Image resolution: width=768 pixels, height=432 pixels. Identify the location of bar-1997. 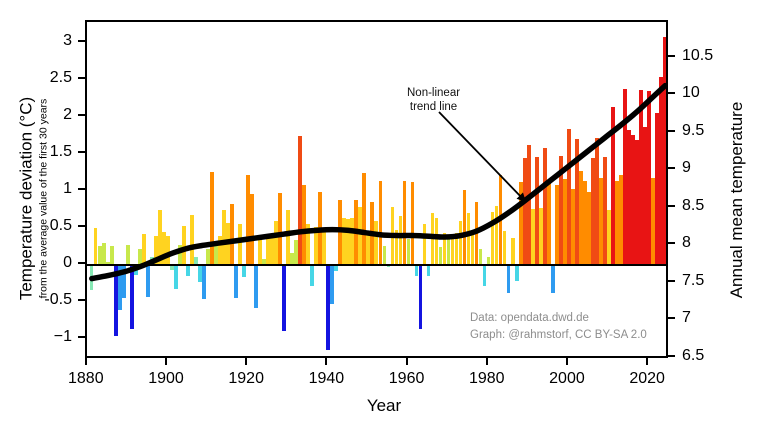
(556, 225).